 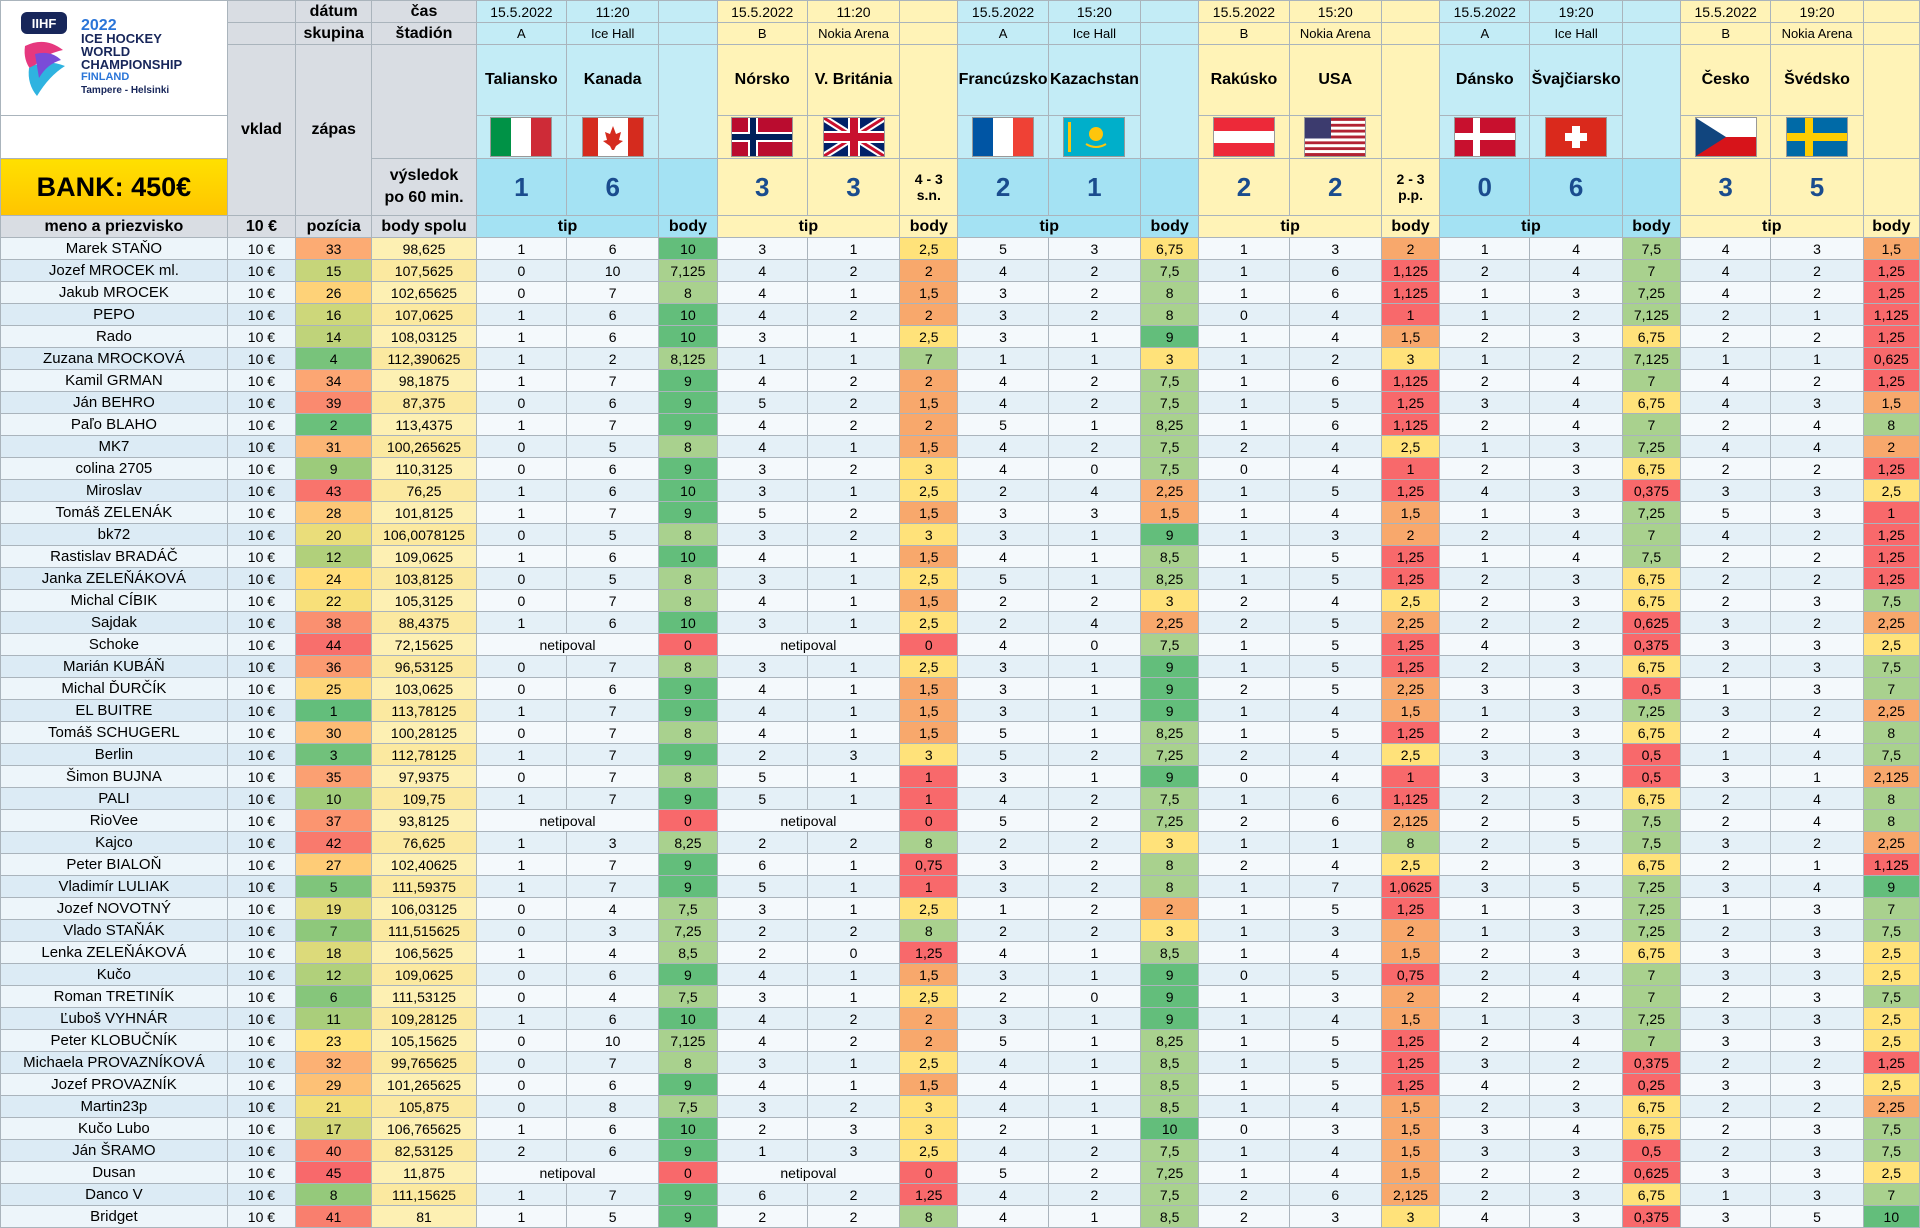 What do you see at coordinates (1170, 600) in the screenshot?
I see `tip-points: 3` at bounding box center [1170, 600].